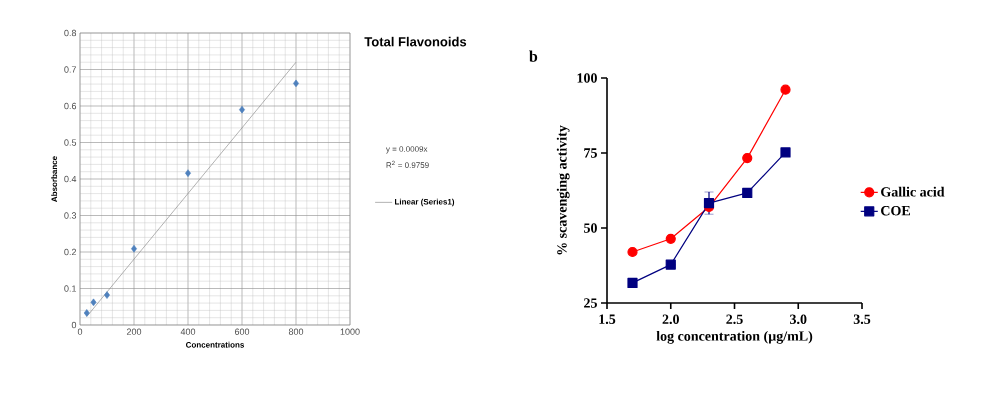  What do you see at coordinates (913, 191) in the screenshot?
I see `legend-label: Gallic acid` at bounding box center [913, 191].